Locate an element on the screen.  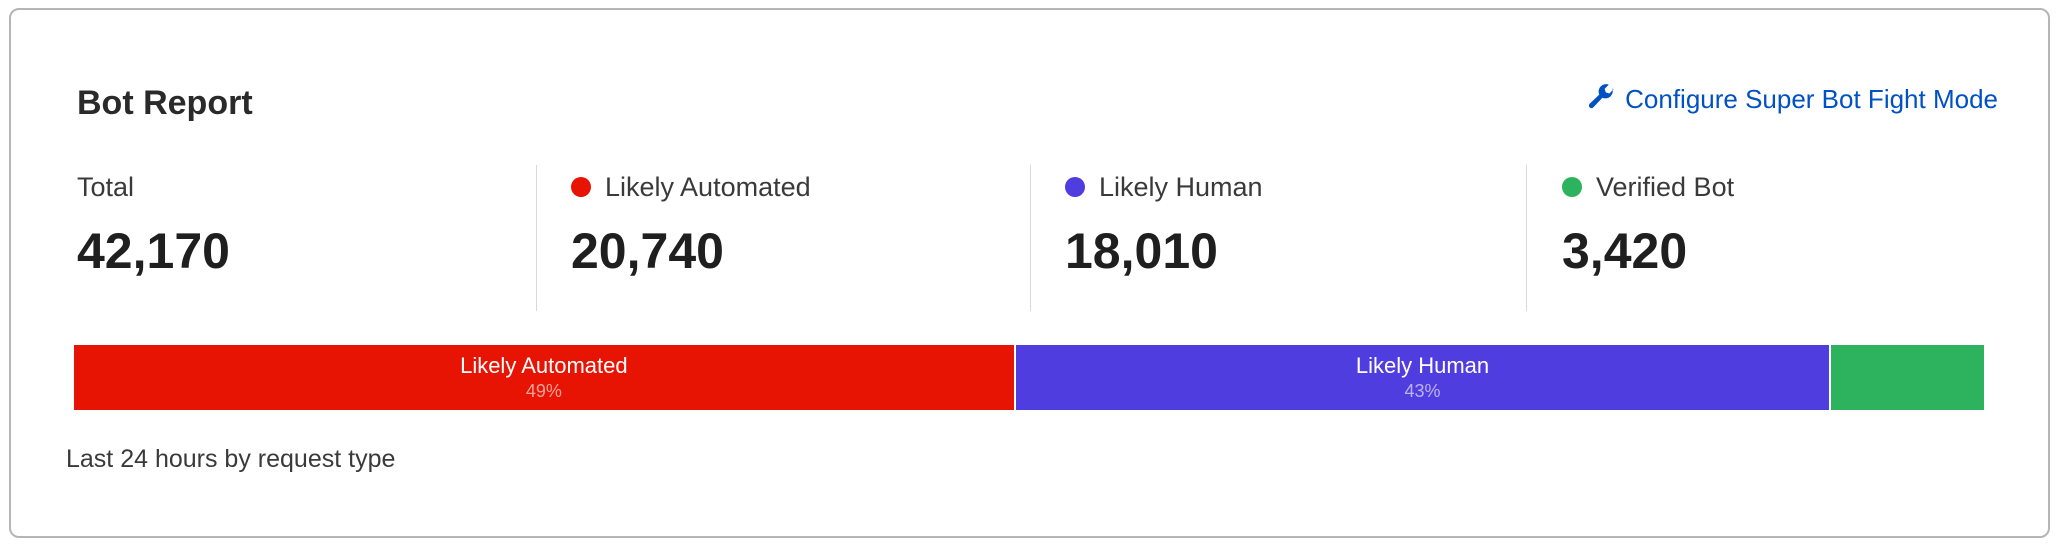
red-dot-icon is located at coordinates (581, 187).